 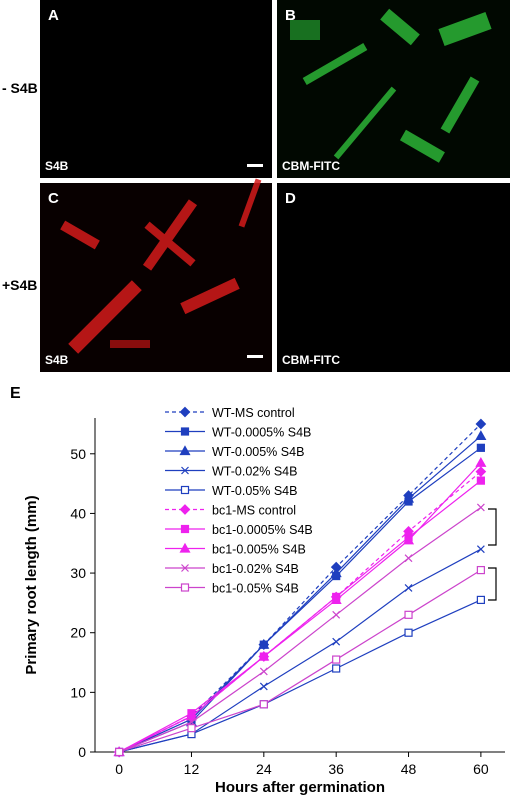 What do you see at coordinates (300, 787) in the screenshot?
I see `x-axis-label: Hours after germination` at bounding box center [300, 787].